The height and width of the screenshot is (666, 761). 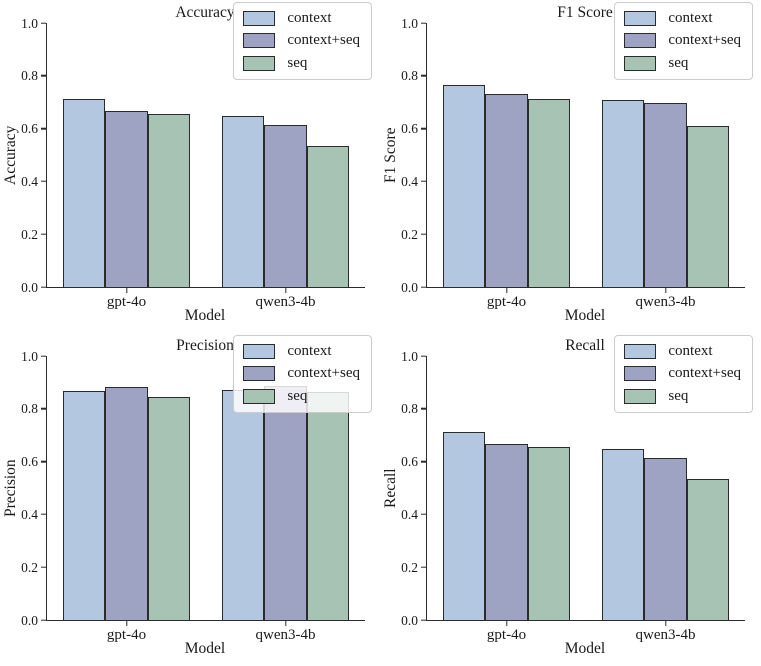 I want to click on y-axis-label: Recall, so click(x=390, y=488).